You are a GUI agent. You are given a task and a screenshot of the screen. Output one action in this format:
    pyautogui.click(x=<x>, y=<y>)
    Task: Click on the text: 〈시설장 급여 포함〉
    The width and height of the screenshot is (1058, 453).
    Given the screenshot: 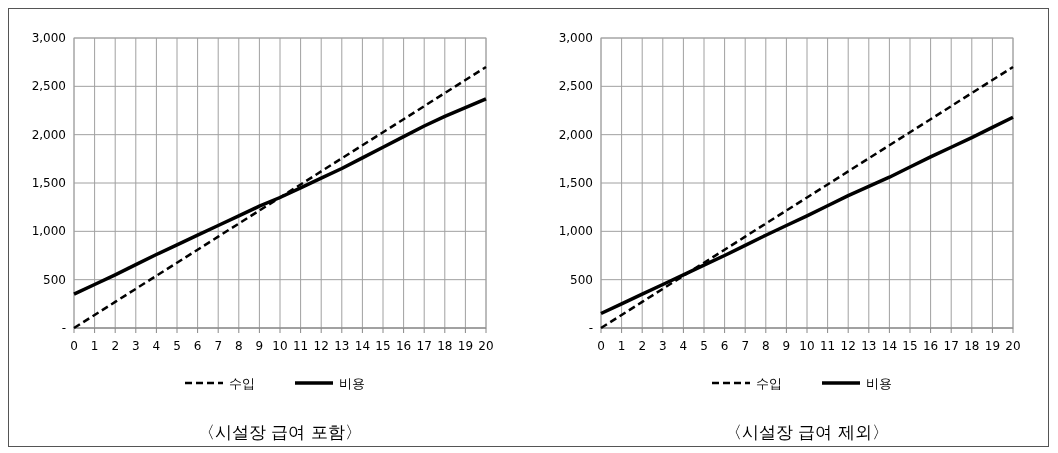 What is the action you would take?
    pyautogui.click(x=280, y=432)
    